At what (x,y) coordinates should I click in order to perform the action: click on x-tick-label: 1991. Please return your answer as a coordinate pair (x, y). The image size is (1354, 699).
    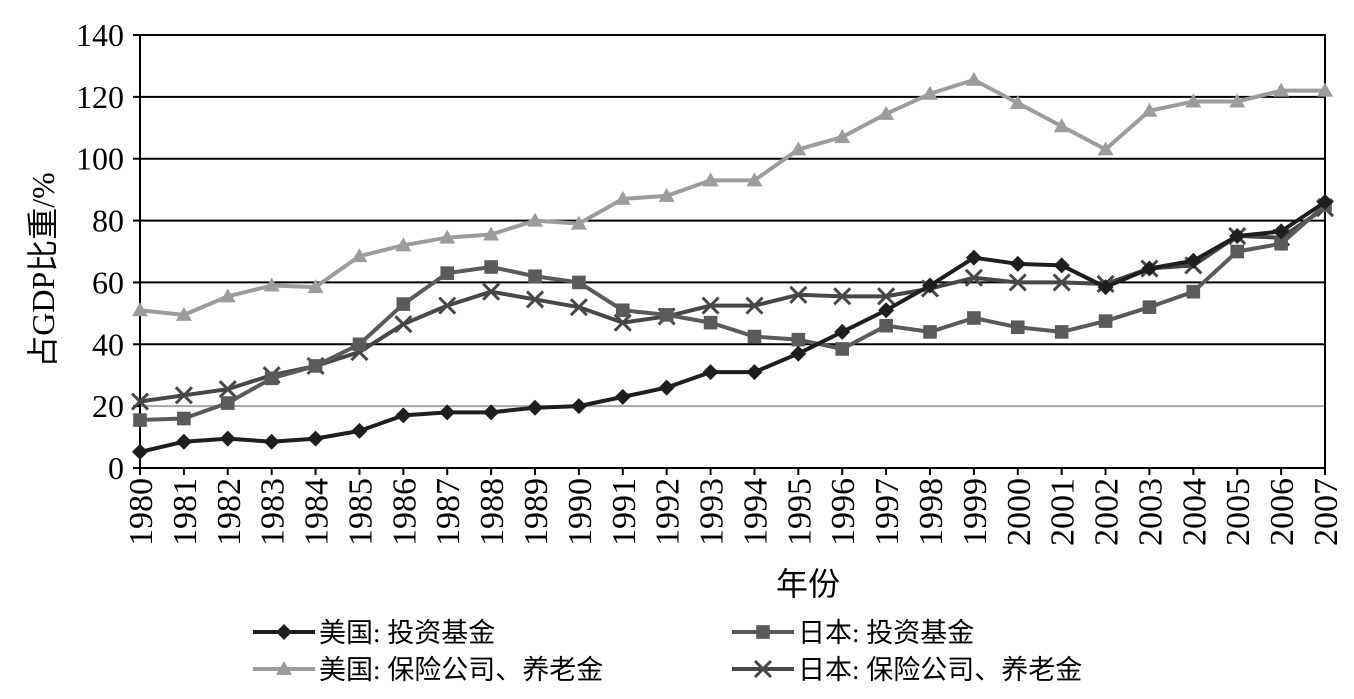
    Looking at the image, I should click on (624, 512).